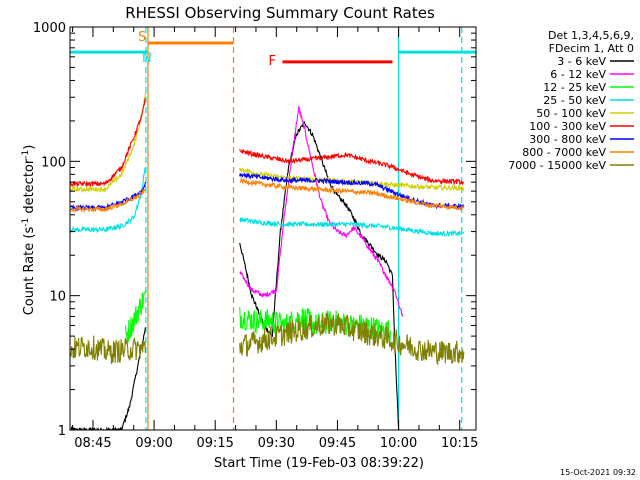  I want to click on legend-entry-label: 3 - 6 keV, so click(581, 61).